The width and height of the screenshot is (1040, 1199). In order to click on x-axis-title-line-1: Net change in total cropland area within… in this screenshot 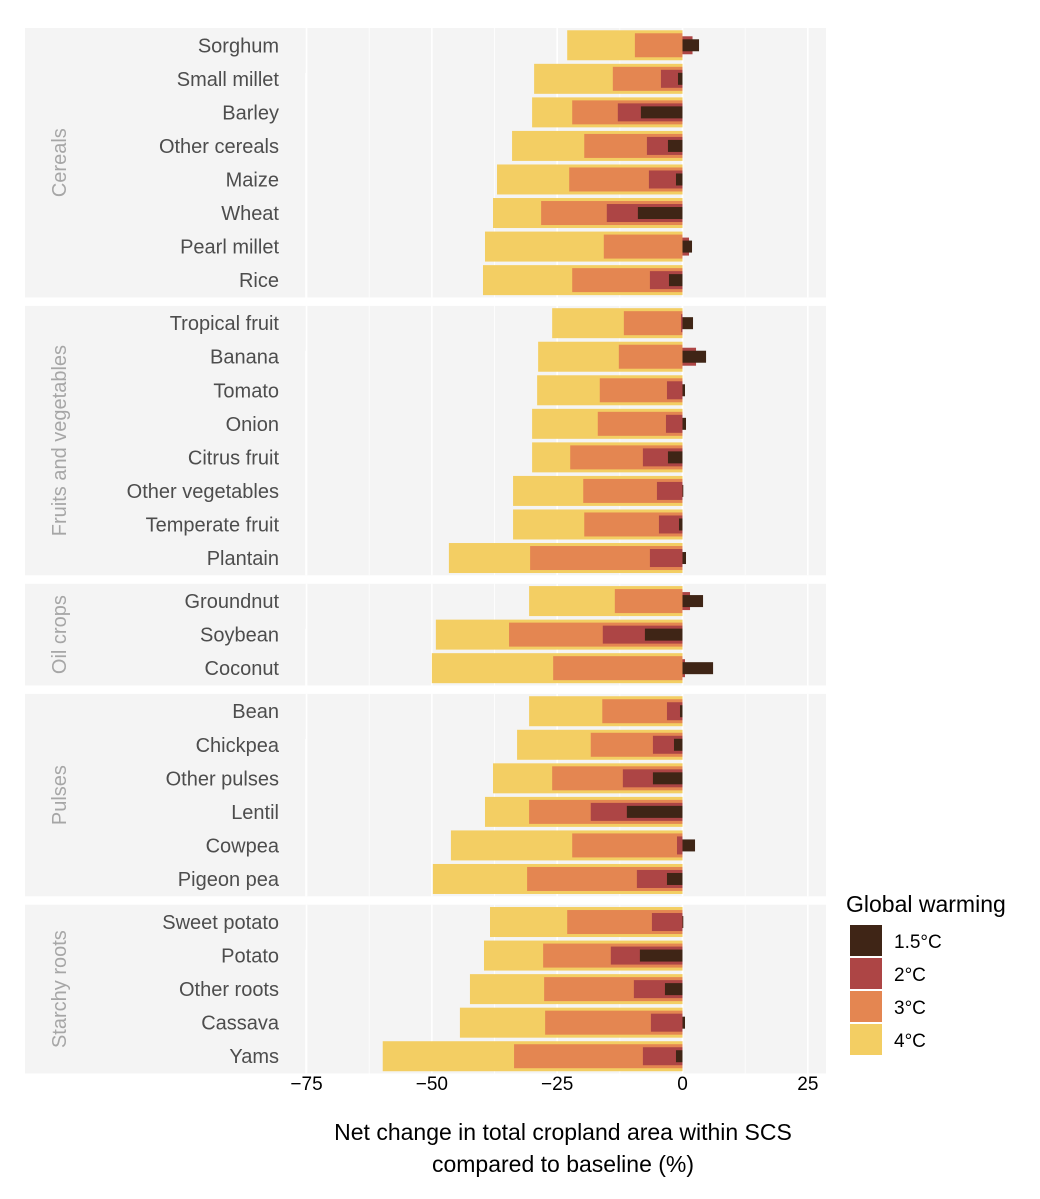, I will do `click(563, 1132)`.